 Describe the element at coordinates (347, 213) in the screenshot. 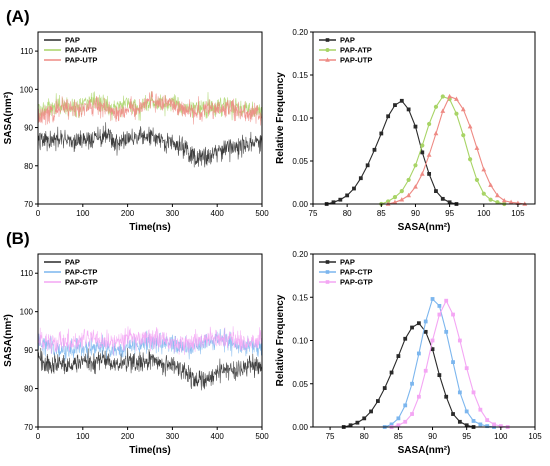

I see `x-tick-label: 80` at that location.